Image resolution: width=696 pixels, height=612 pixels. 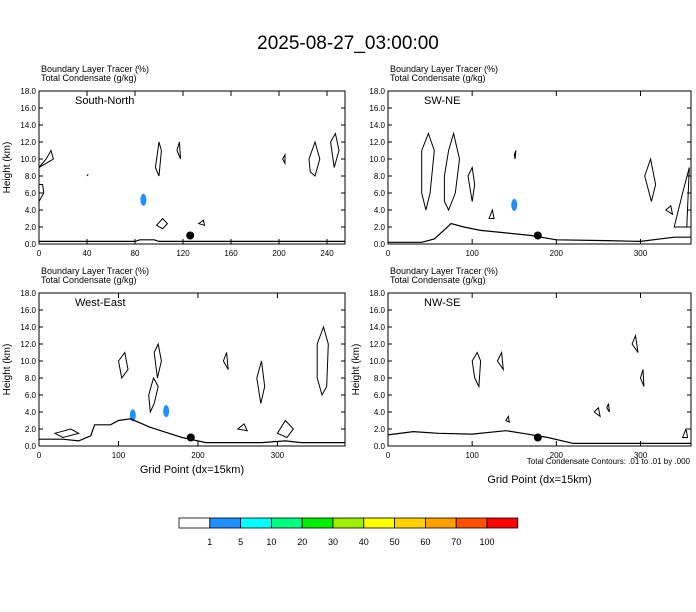 What do you see at coordinates (327, 253) in the screenshot?
I see `x-tick-label: 240` at bounding box center [327, 253].